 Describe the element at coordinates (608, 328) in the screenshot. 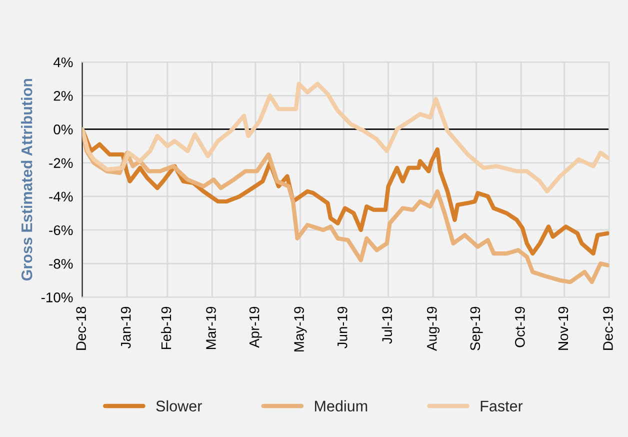

I see `x-tick-label: Dec-19` at that location.